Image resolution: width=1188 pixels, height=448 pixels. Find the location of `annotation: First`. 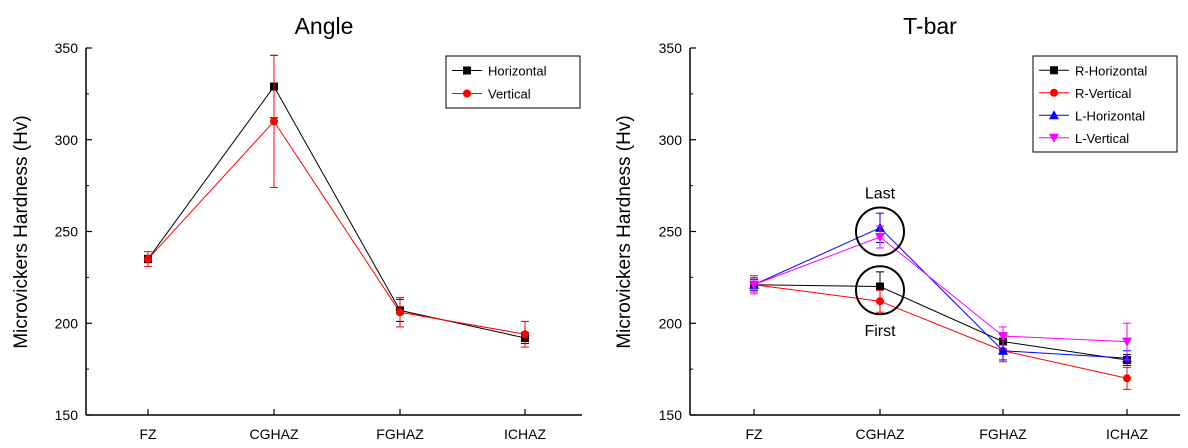

annotation: First is located at coordinates (880, 302).